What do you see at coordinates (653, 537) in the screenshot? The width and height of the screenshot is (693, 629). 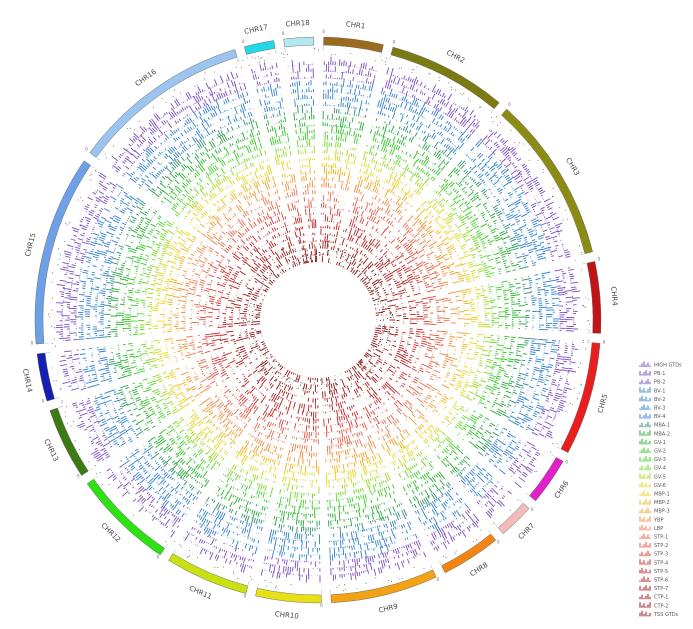 I see `legend-item: STP-1` at bounding box center [653, 537].